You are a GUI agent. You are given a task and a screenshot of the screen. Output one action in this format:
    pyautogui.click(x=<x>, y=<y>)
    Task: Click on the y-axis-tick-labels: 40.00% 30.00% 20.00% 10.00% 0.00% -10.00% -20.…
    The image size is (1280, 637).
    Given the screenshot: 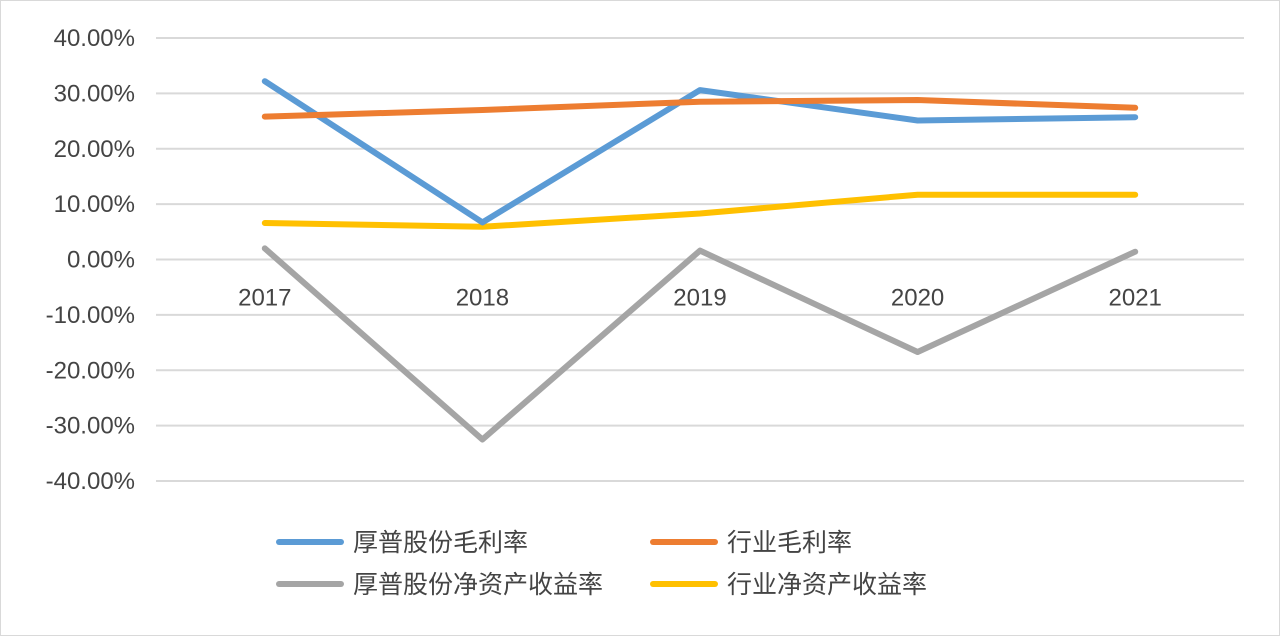 What is the action you would take?
    pyautogui.click(x=90, y=260)
    